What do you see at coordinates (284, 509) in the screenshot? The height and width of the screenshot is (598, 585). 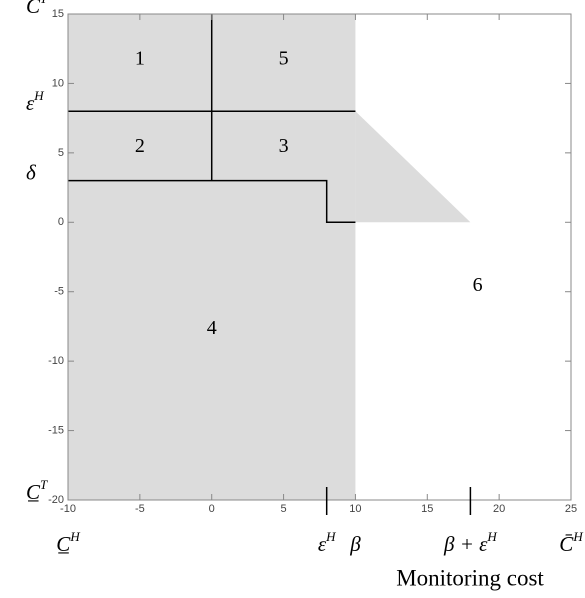 I see `x-tick-label: 5` at bounding box center [284, 509].